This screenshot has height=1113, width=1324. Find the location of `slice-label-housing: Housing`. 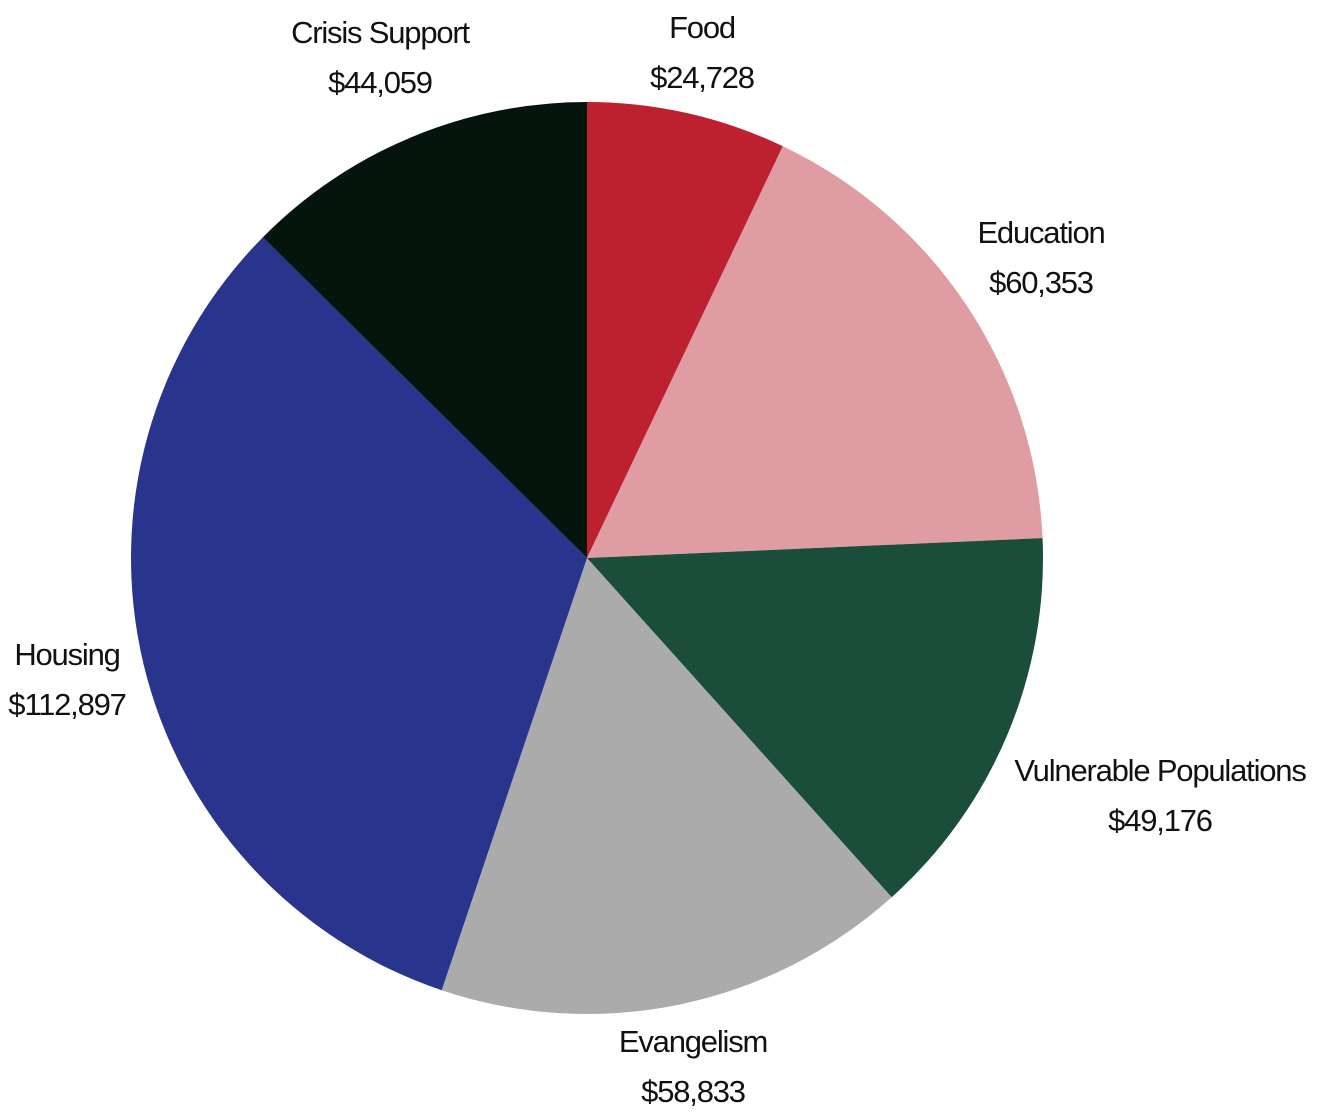

slice-label-housing: Housing is located at coordinates (66, 654).